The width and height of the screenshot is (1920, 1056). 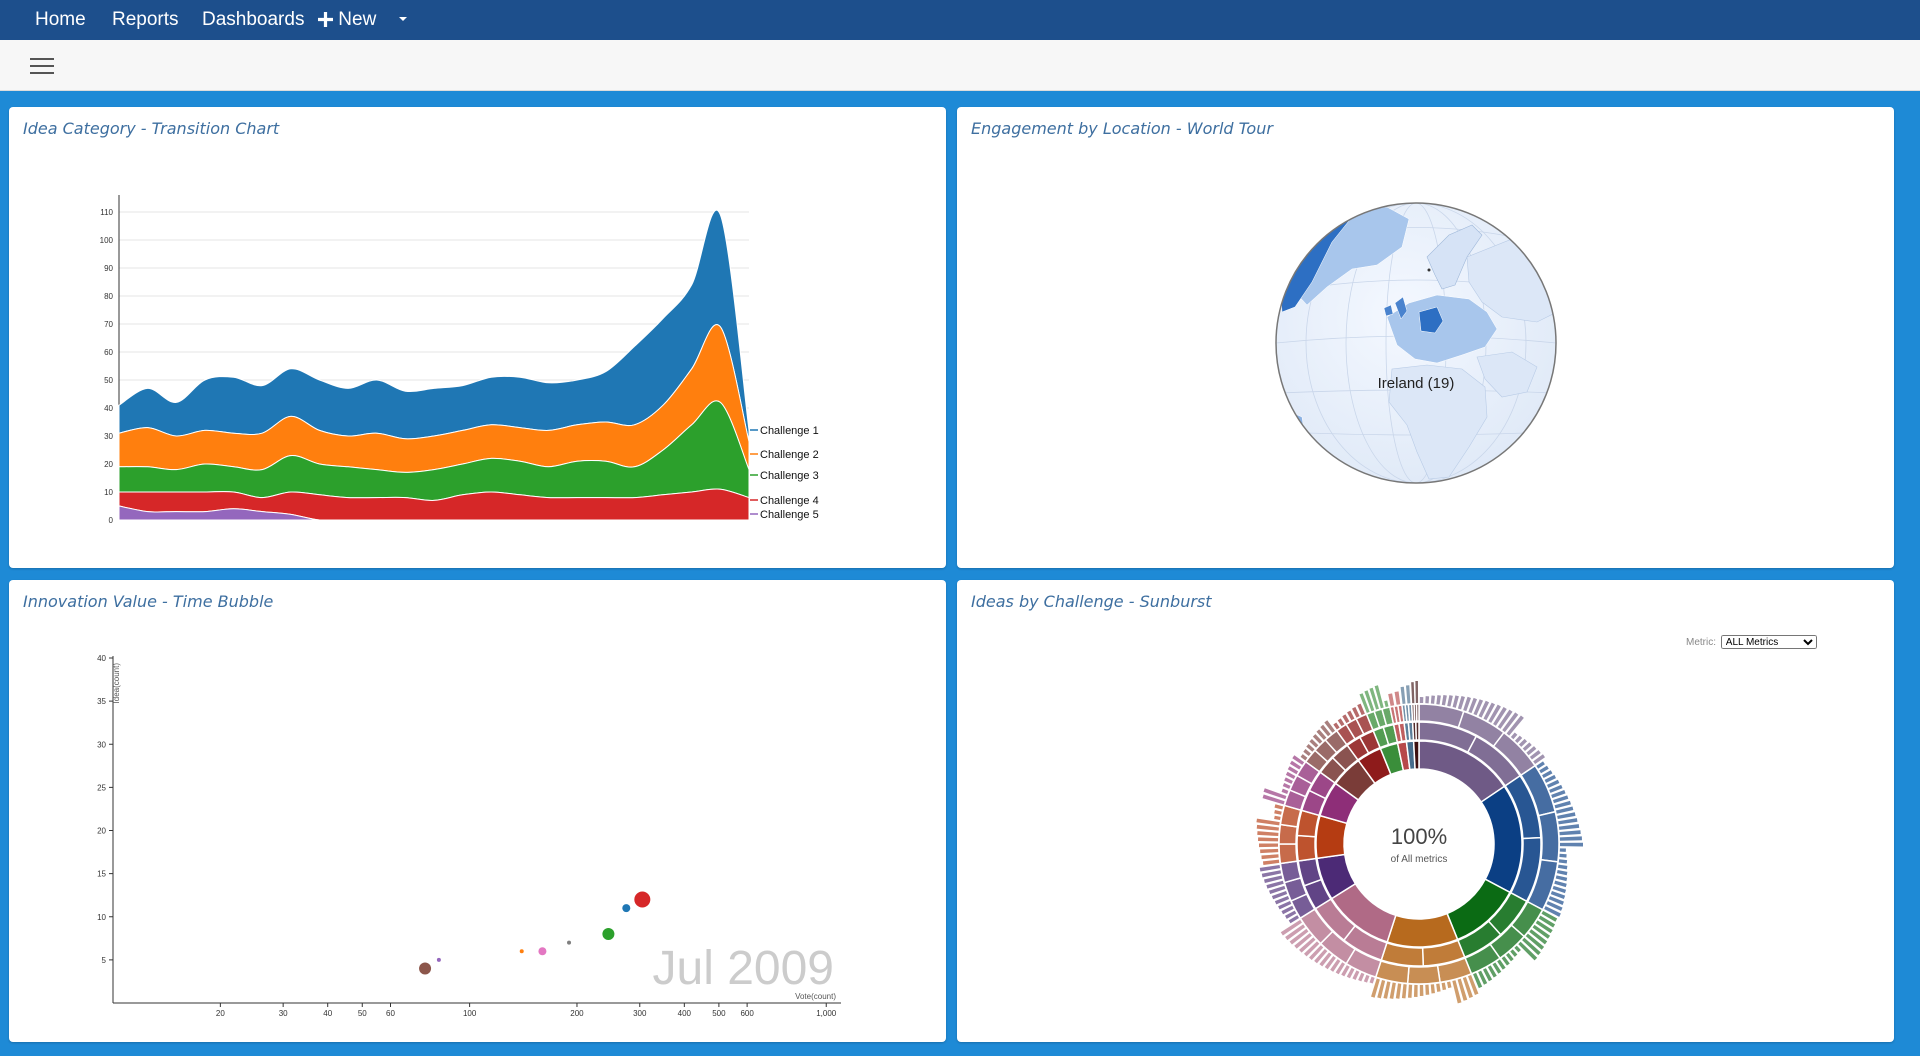 What do you see at coordinates (108, 352) in the screenshot?
I see `y-tick-label: 60` at bounding box center [108, 352].